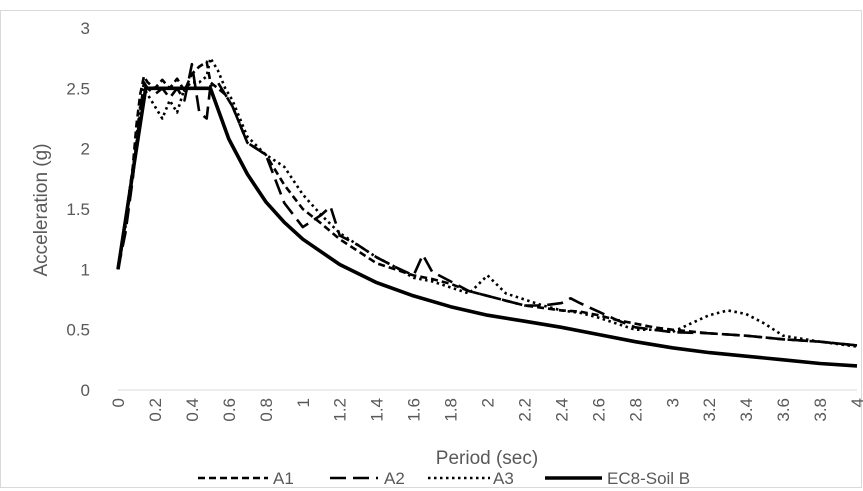 This screenshot has width=863, height=491. What do you see at coordinates (709, 410) in the screenshot?
I see `x-tick-label: 3.2` at bounding box center [709, 410].